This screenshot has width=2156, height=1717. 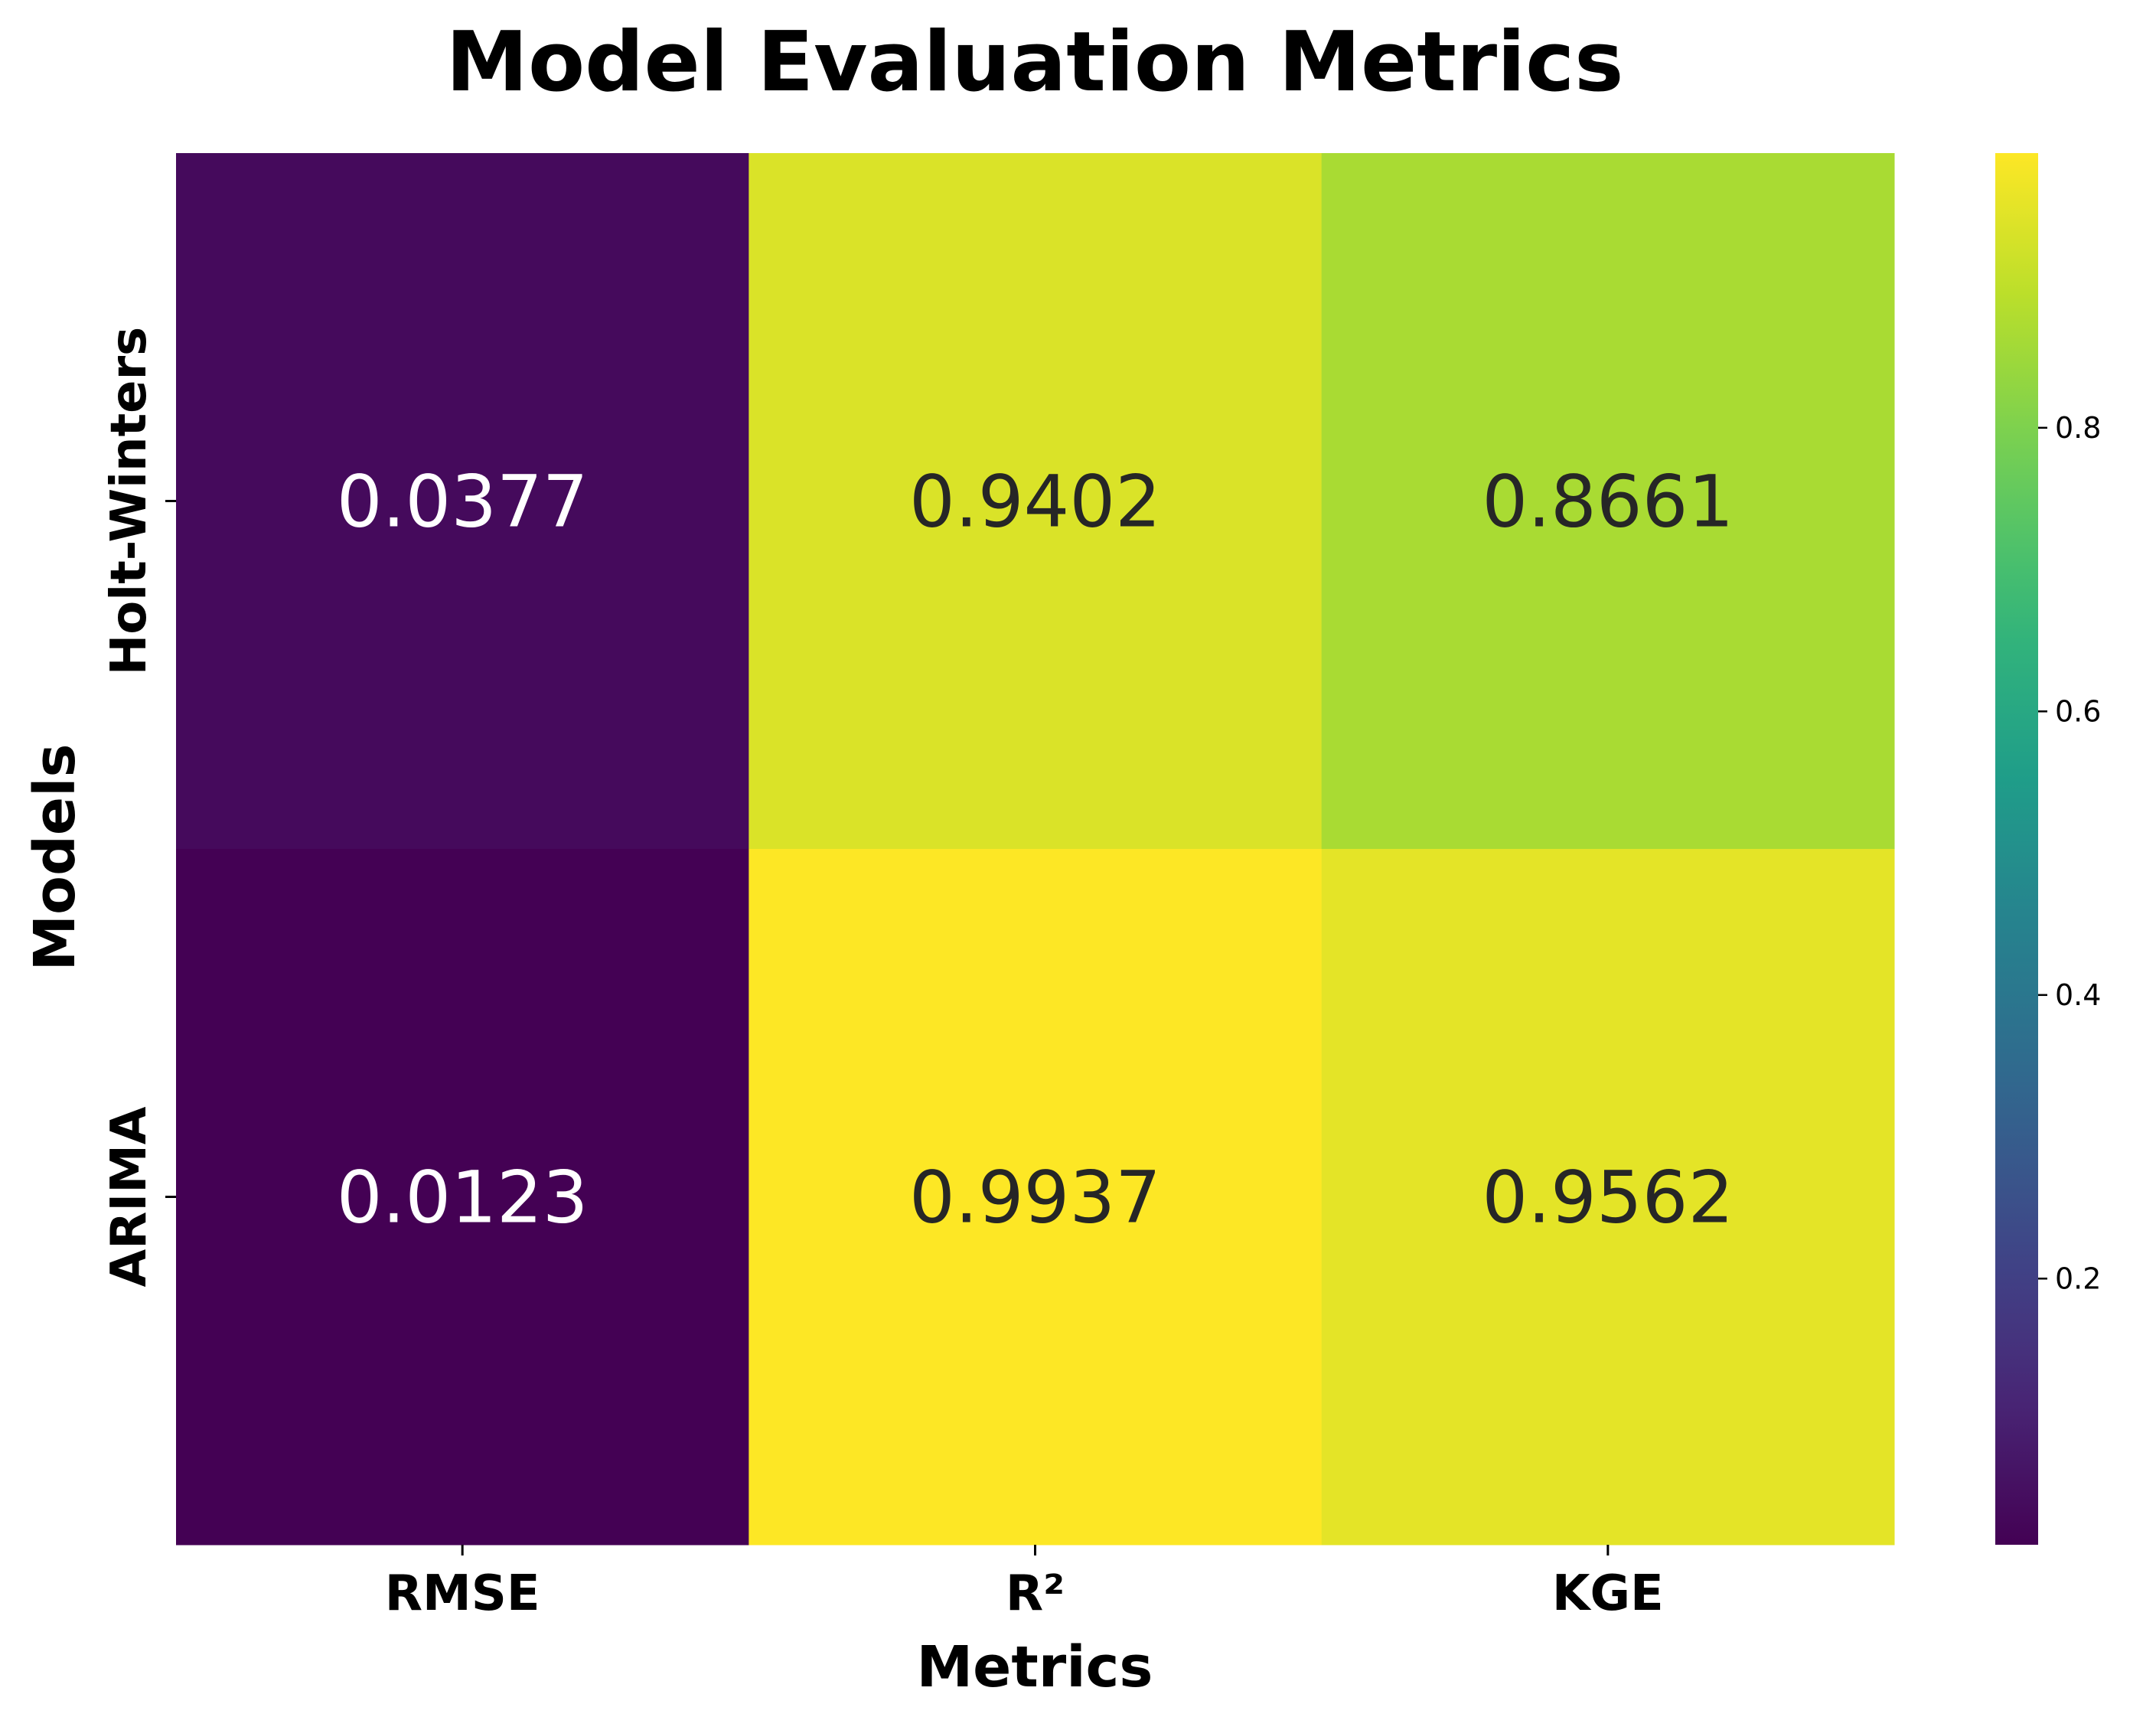 I want to click on chart-title: Model Evaluation Metrics, so click(x=1035, y=63).